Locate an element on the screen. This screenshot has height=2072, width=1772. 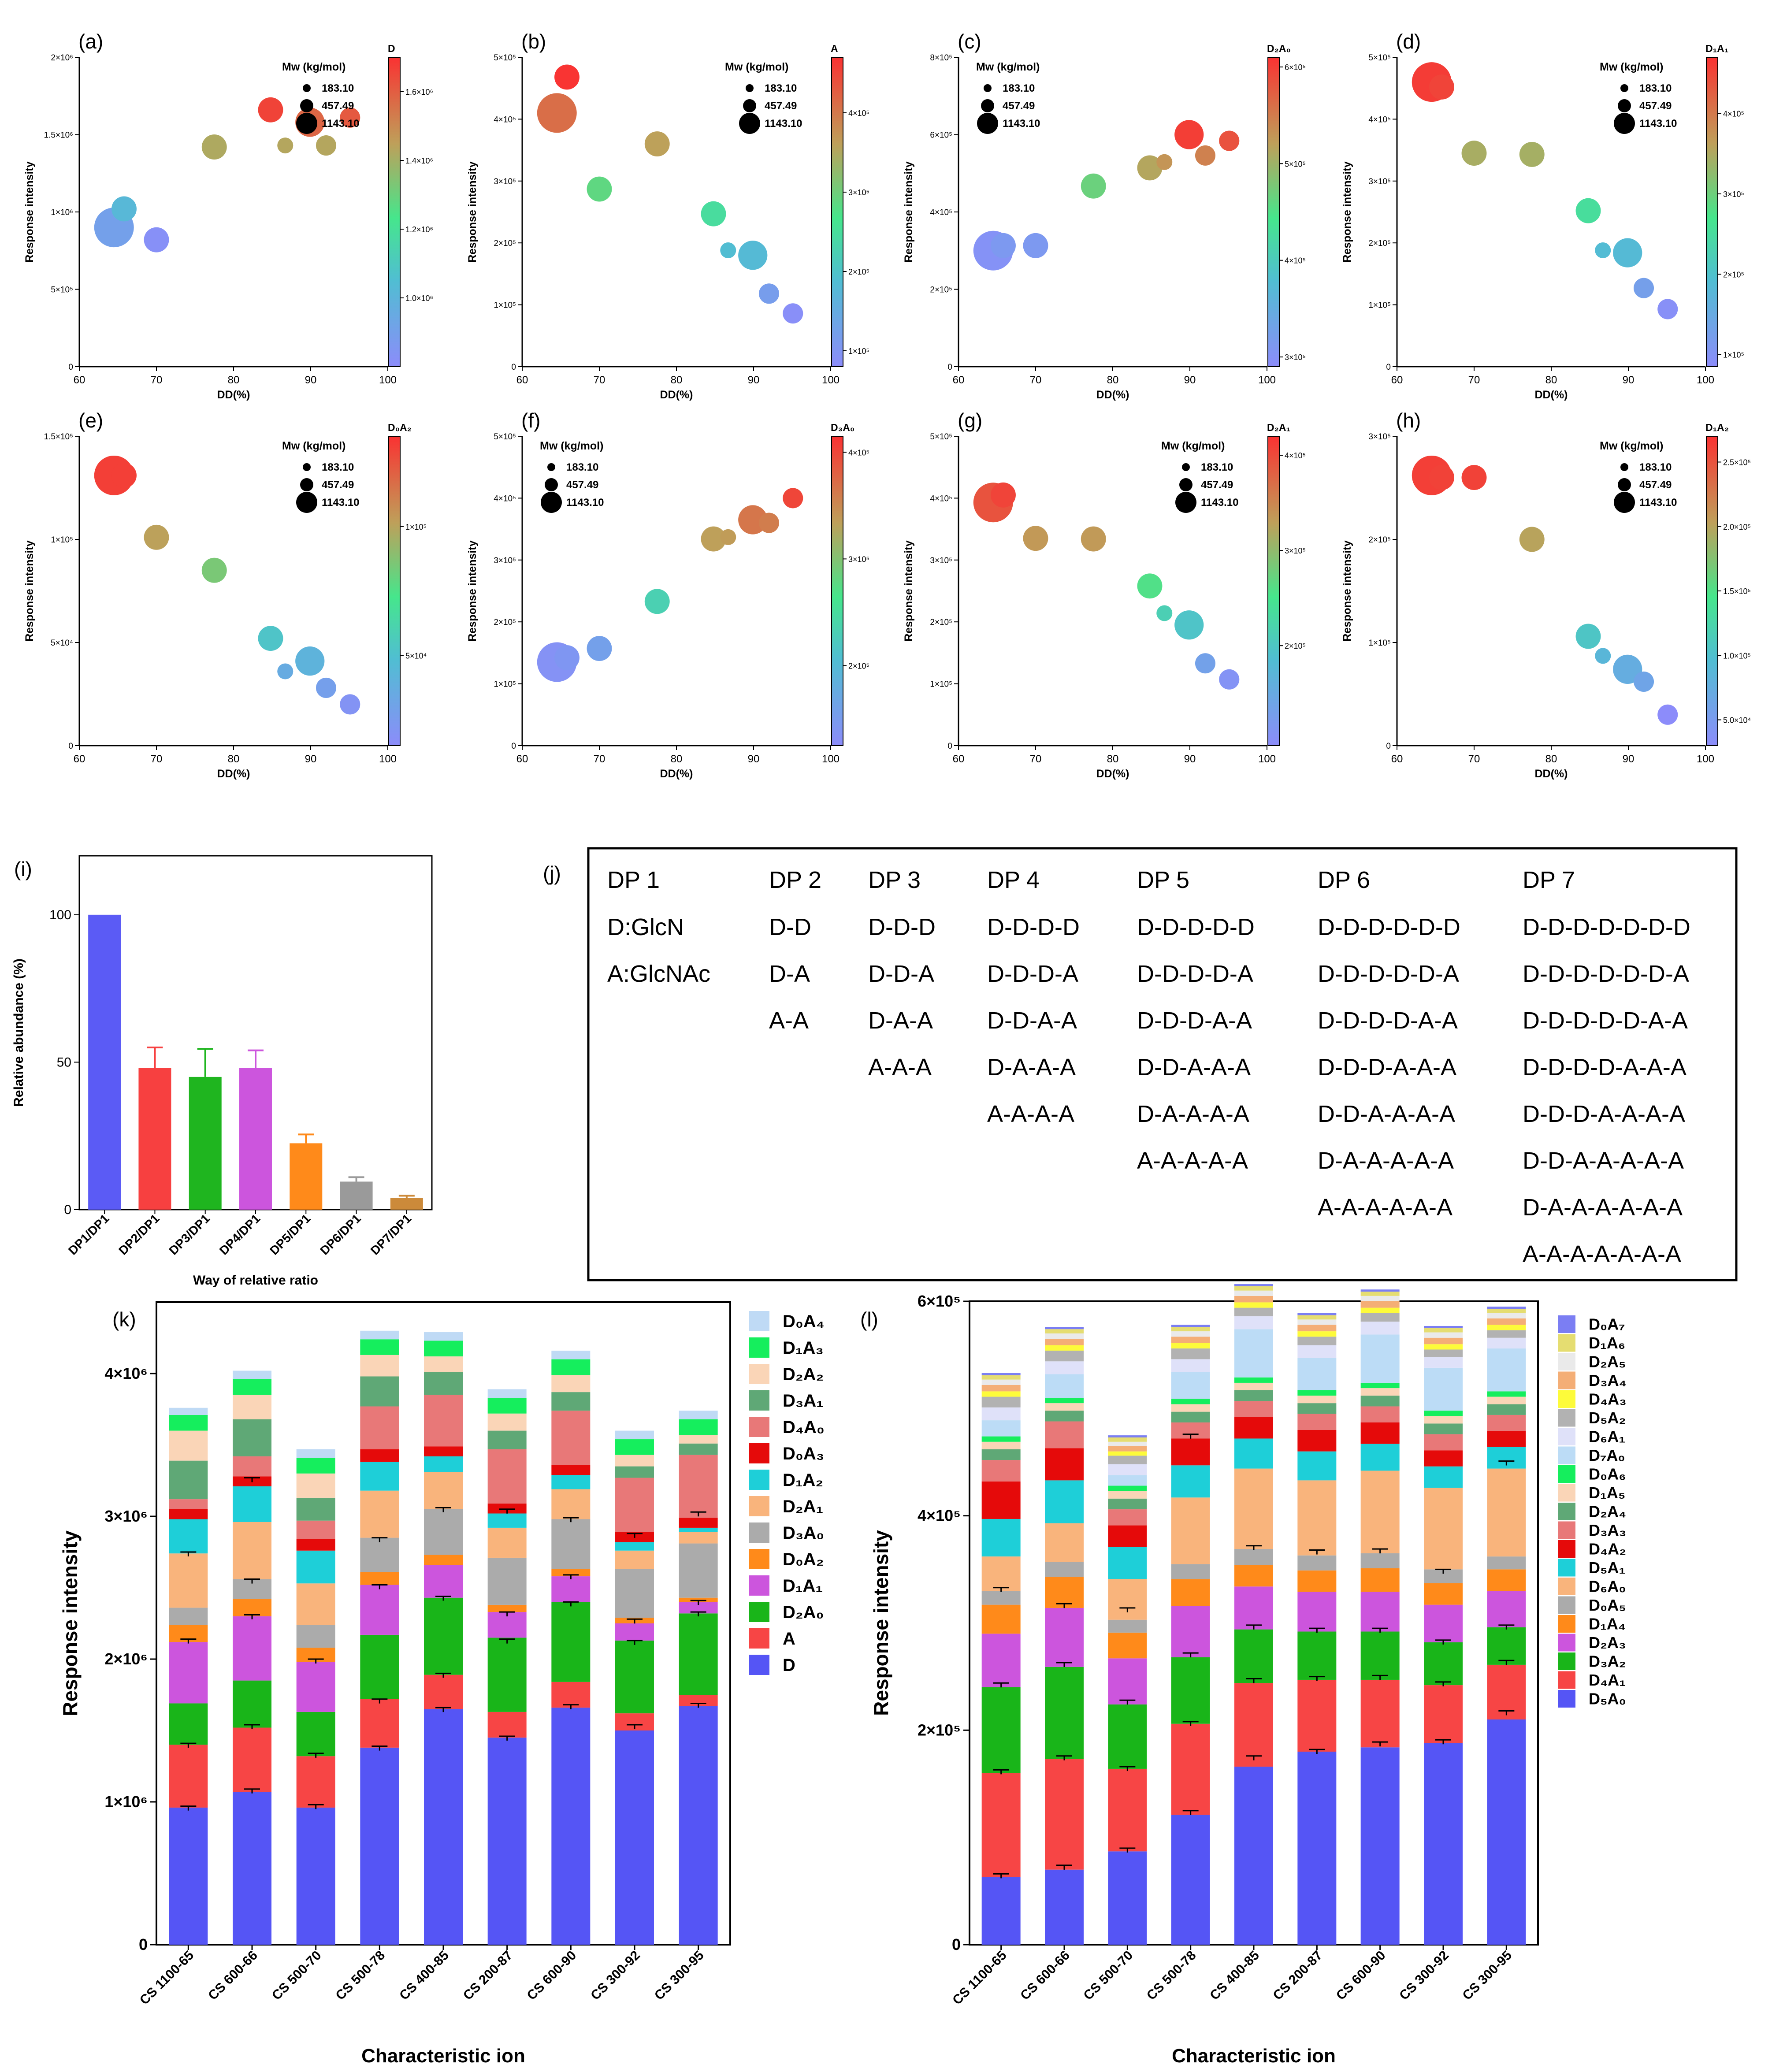
table-cell: A-A-A-A-A is located at coordinates (1192, 1160).